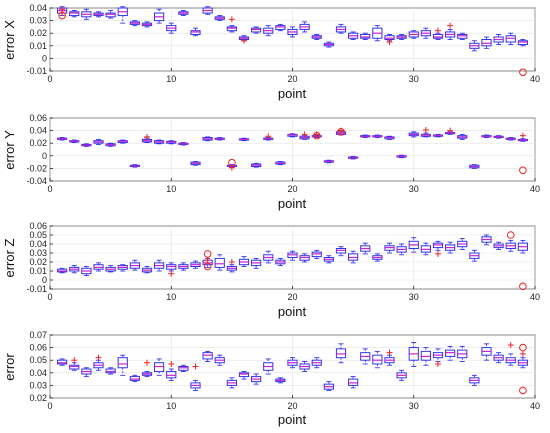 This screenshot has width=550, height=433. What do you see at coordinates (9, 367) in the screenshot?
I see `y-axis-label: error` at bounding box center [9, 367].